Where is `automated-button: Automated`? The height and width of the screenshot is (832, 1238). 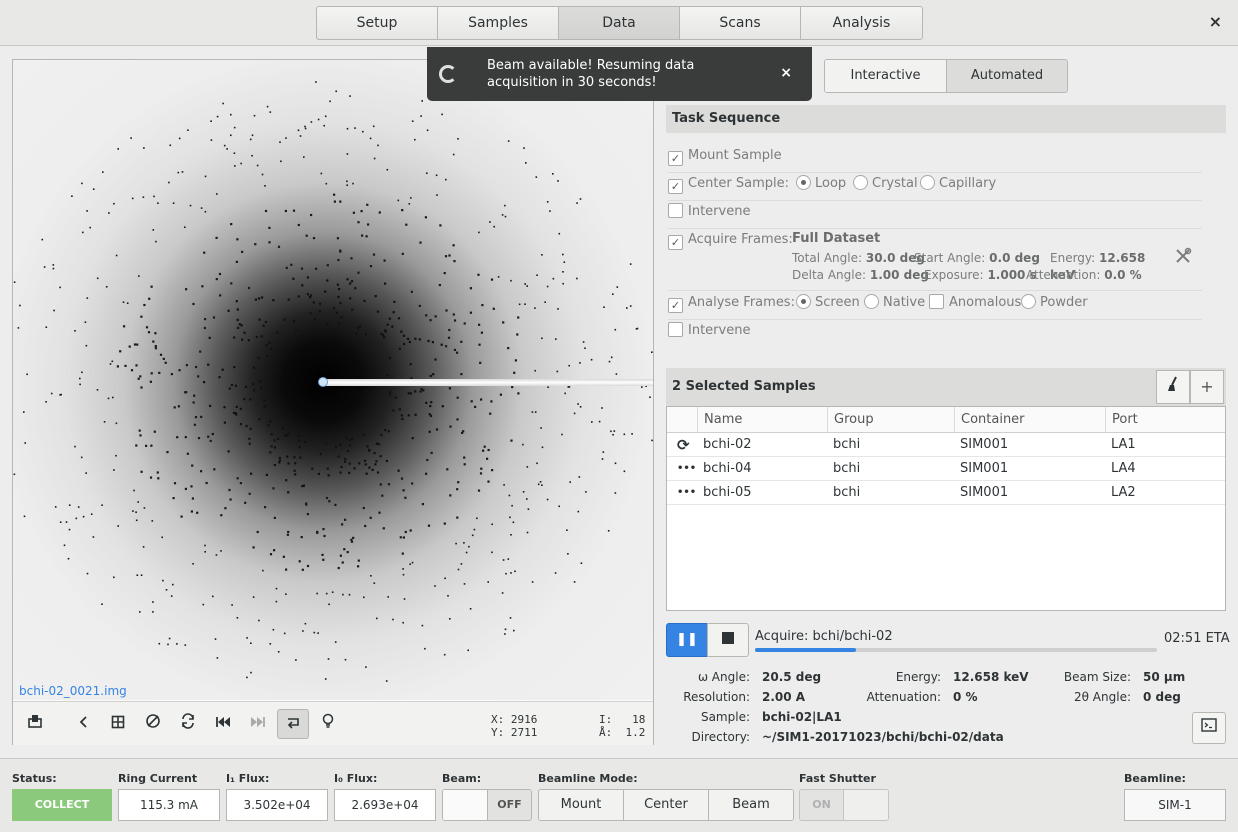 automated-button: Automated is located at coordinates (1006, 76).